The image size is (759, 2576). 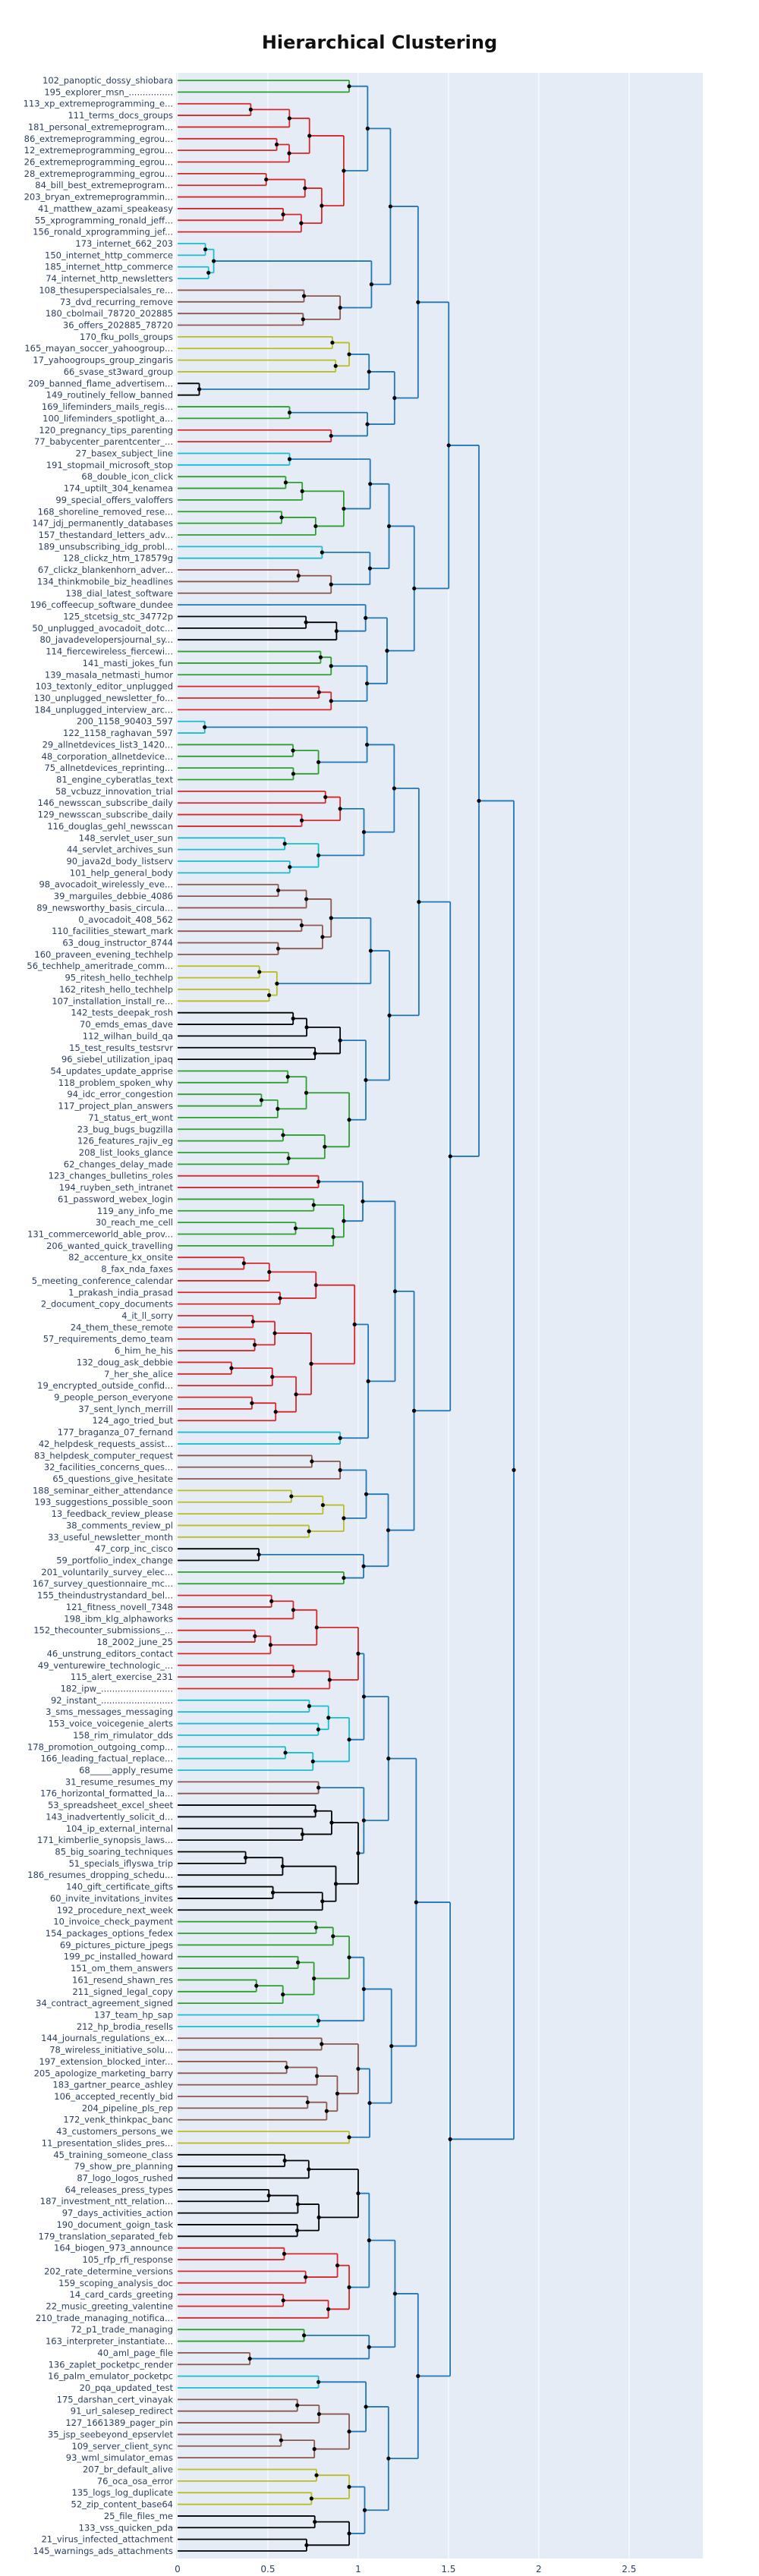 What do you see at coordinates (379, 42) in the screenshot?
I see `chart-title: Hierarchical Clustering` at bounding box center [379, 42].